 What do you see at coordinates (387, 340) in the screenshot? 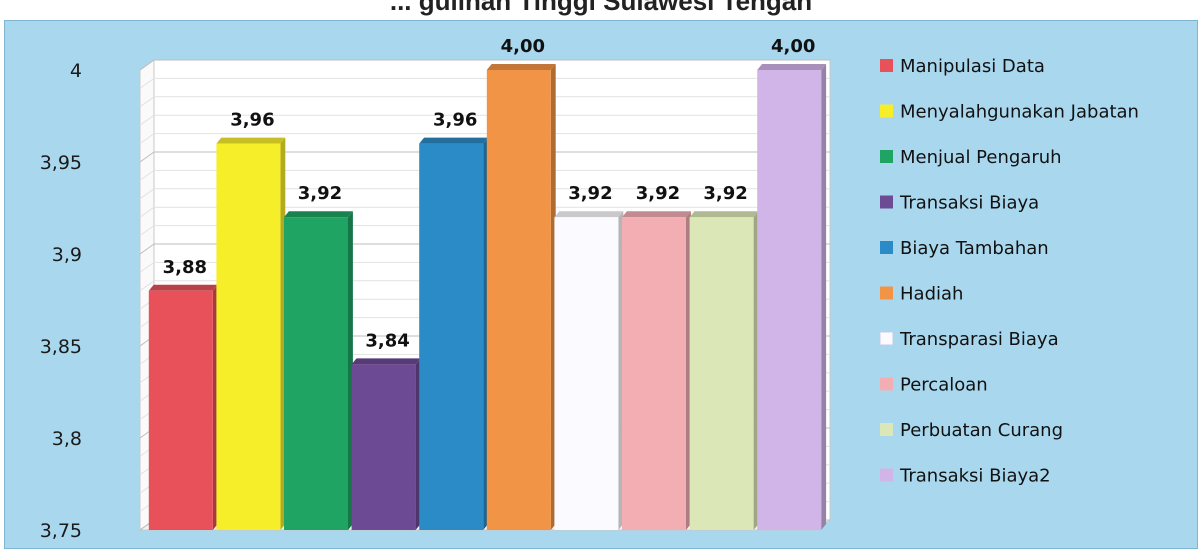
I see `data-label: 3,84` at bounding box center [387, 340].